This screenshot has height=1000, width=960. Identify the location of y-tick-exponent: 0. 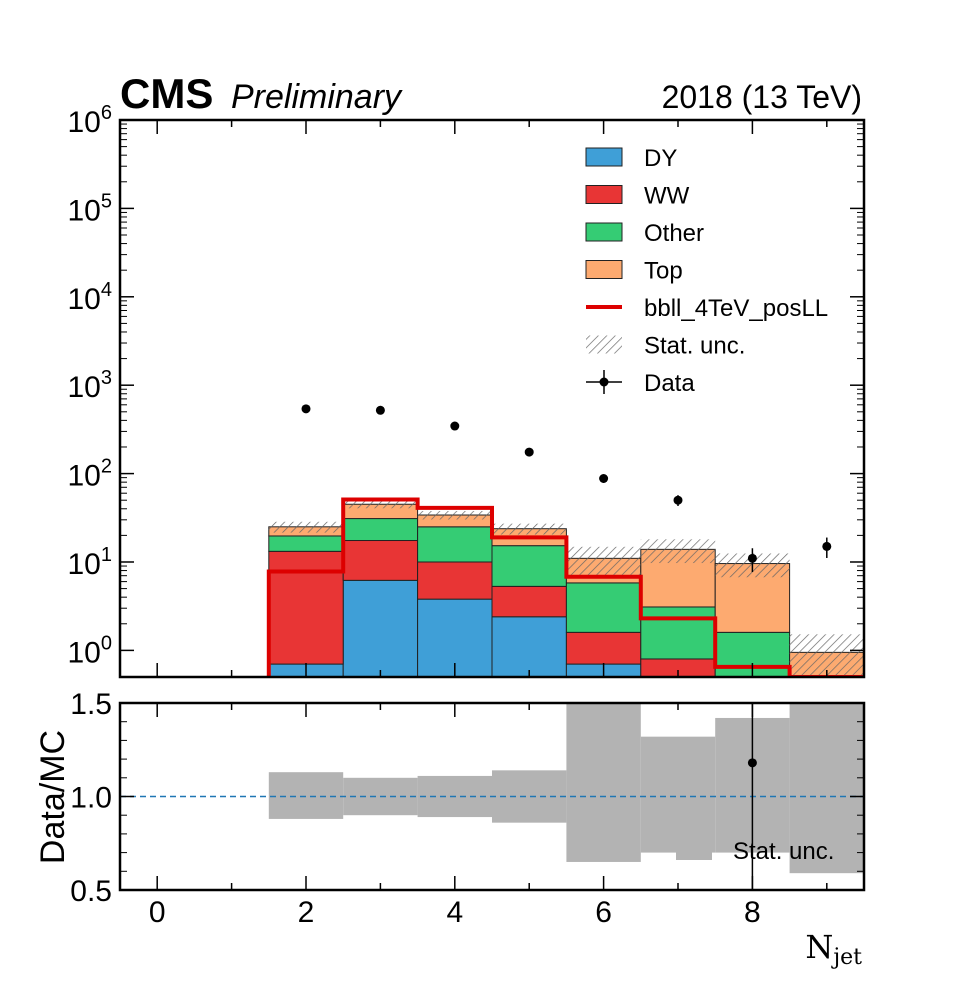
(106, 643).